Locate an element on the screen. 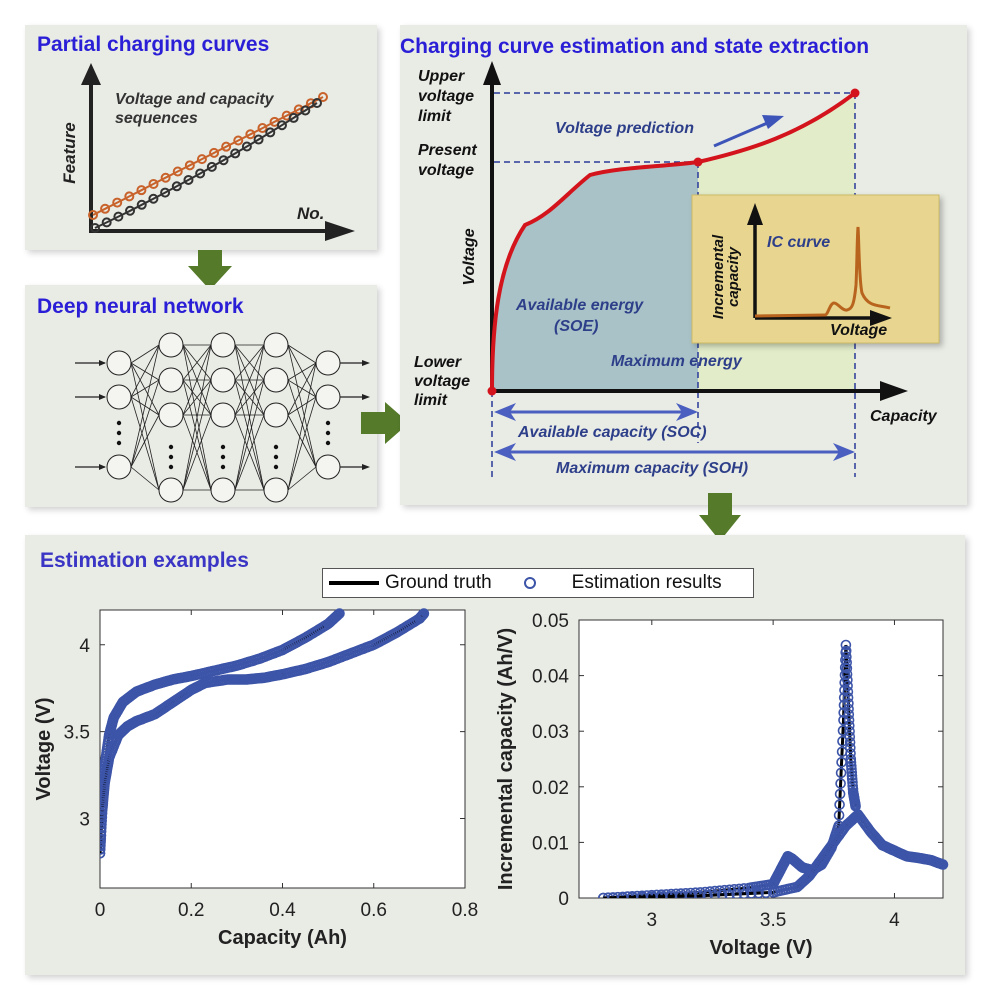 This screenshot has height=996, width=996. y-tick-label: 3.5 is located at coordinates (77, 733).